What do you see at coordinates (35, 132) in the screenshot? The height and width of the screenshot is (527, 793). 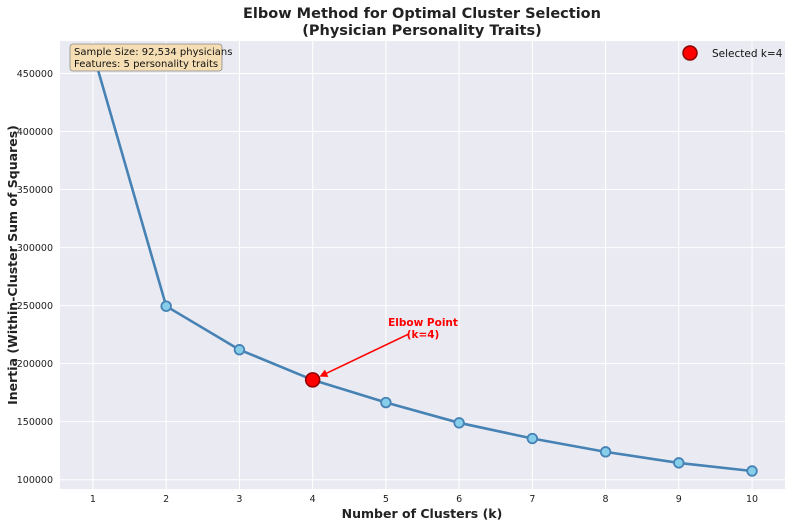 I see `y-tick-label: 400000` at bounding box center [35, 132].